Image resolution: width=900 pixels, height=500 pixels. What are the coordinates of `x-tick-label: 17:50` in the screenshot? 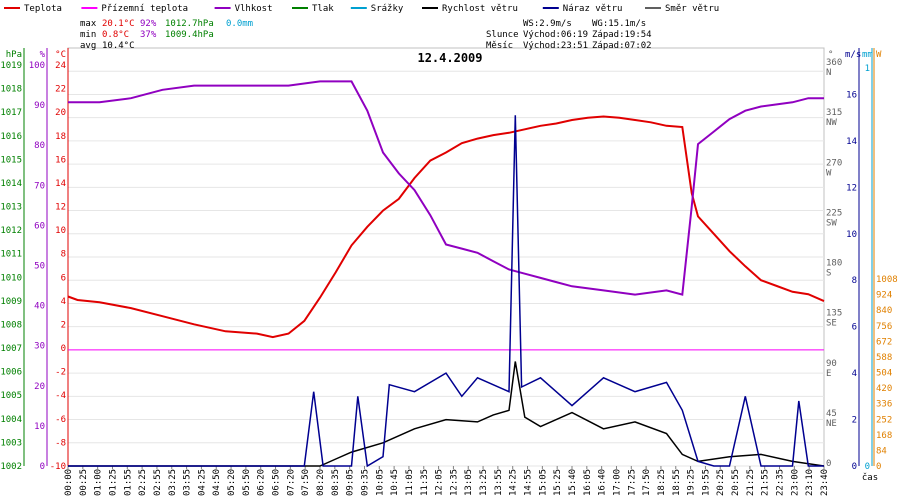 It's located at (647, 482).